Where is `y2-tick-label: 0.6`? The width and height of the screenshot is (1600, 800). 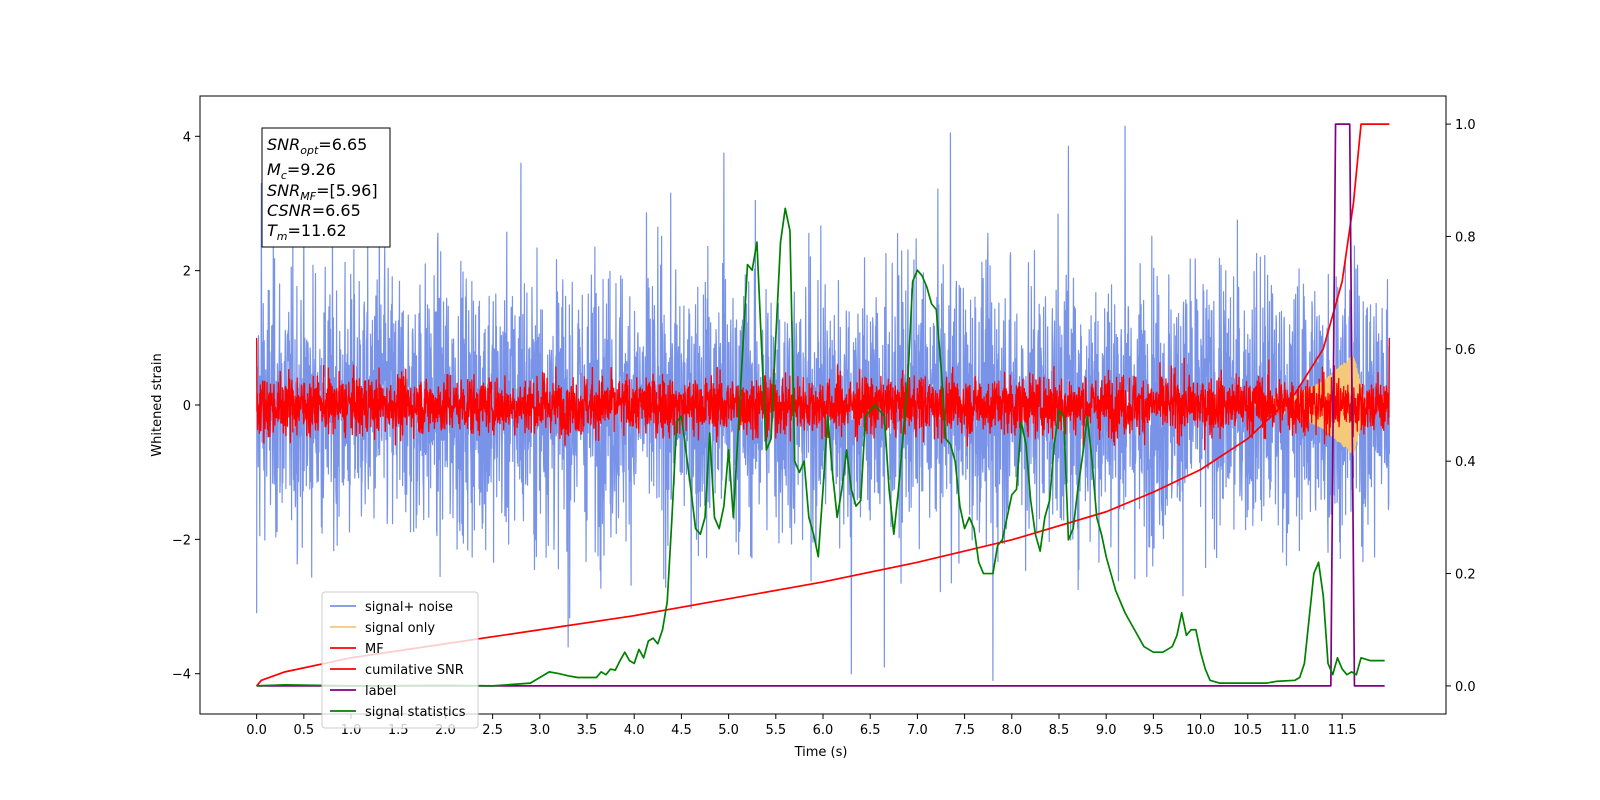
y2-tick-label: 0.6 is located at coordinates (1465, 350).